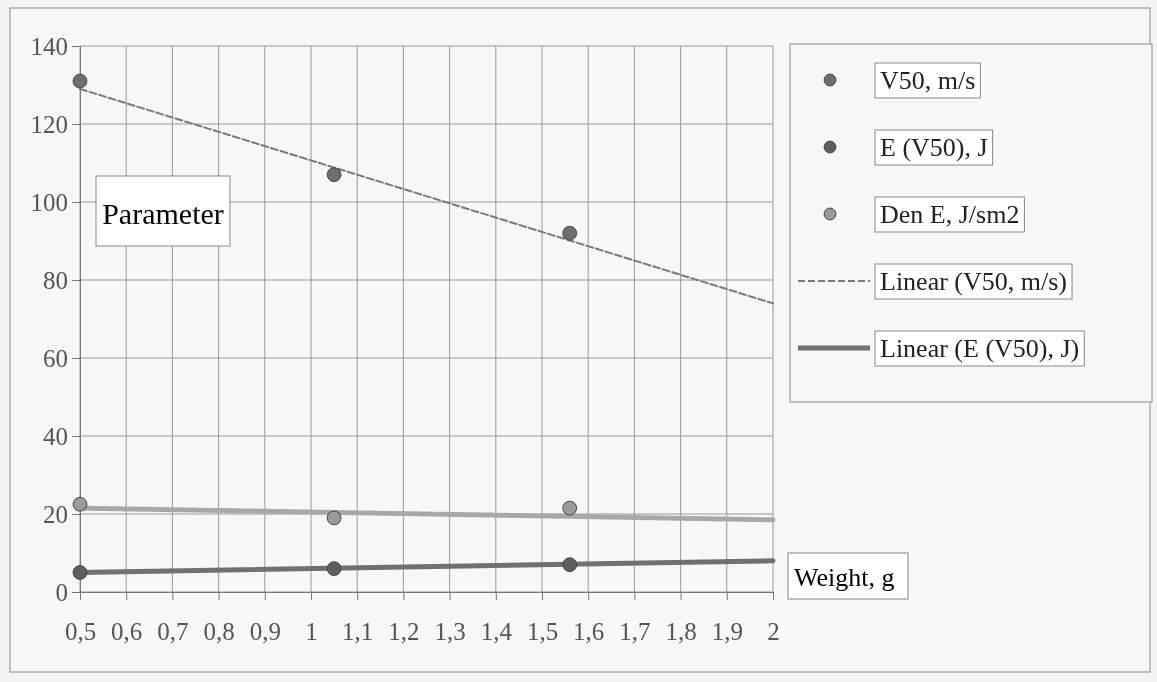 The width and height of the screenshot is (1157, 682). Describe the element at coordinates (55, 280) in the screenshot. I see `y-tick-label: 80` at that location.